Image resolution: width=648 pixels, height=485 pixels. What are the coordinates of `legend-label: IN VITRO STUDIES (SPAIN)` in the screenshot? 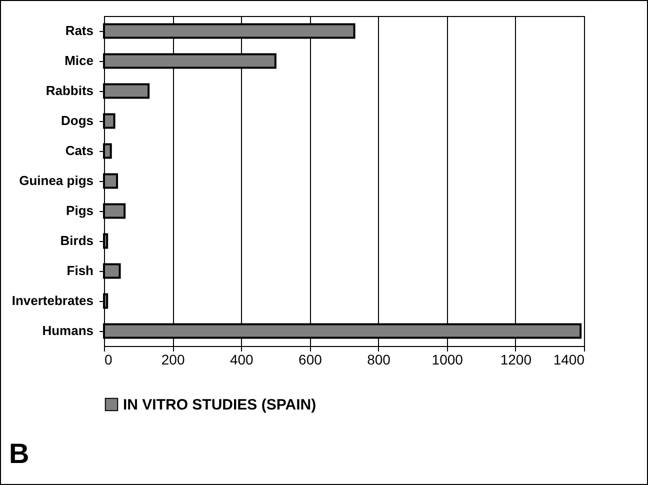 It's located at (219, 405).